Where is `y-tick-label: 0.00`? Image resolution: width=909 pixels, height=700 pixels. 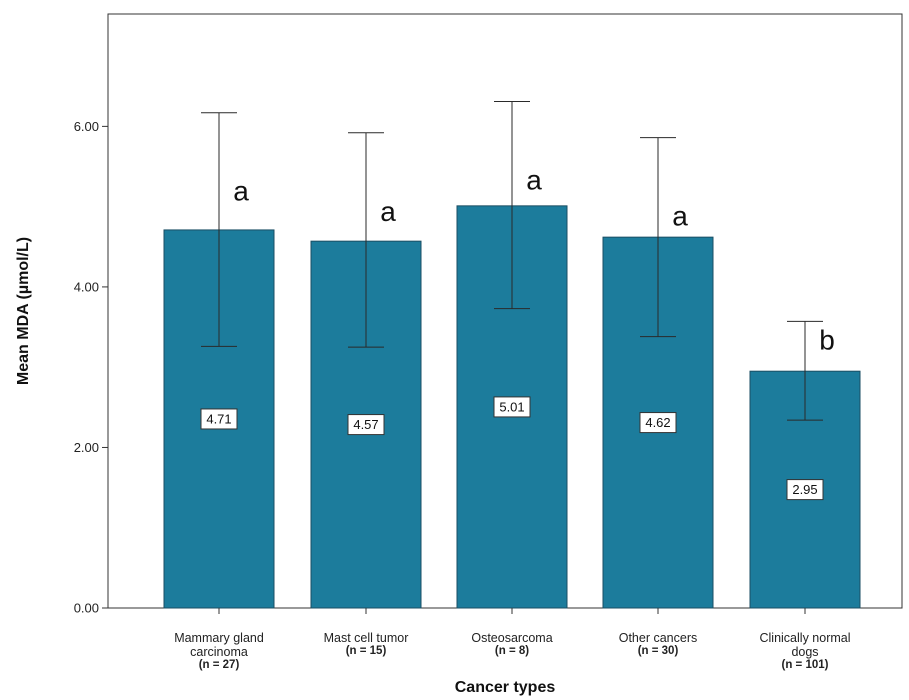 y-tick-label: 0.00 is located at coordinates (86, 608).